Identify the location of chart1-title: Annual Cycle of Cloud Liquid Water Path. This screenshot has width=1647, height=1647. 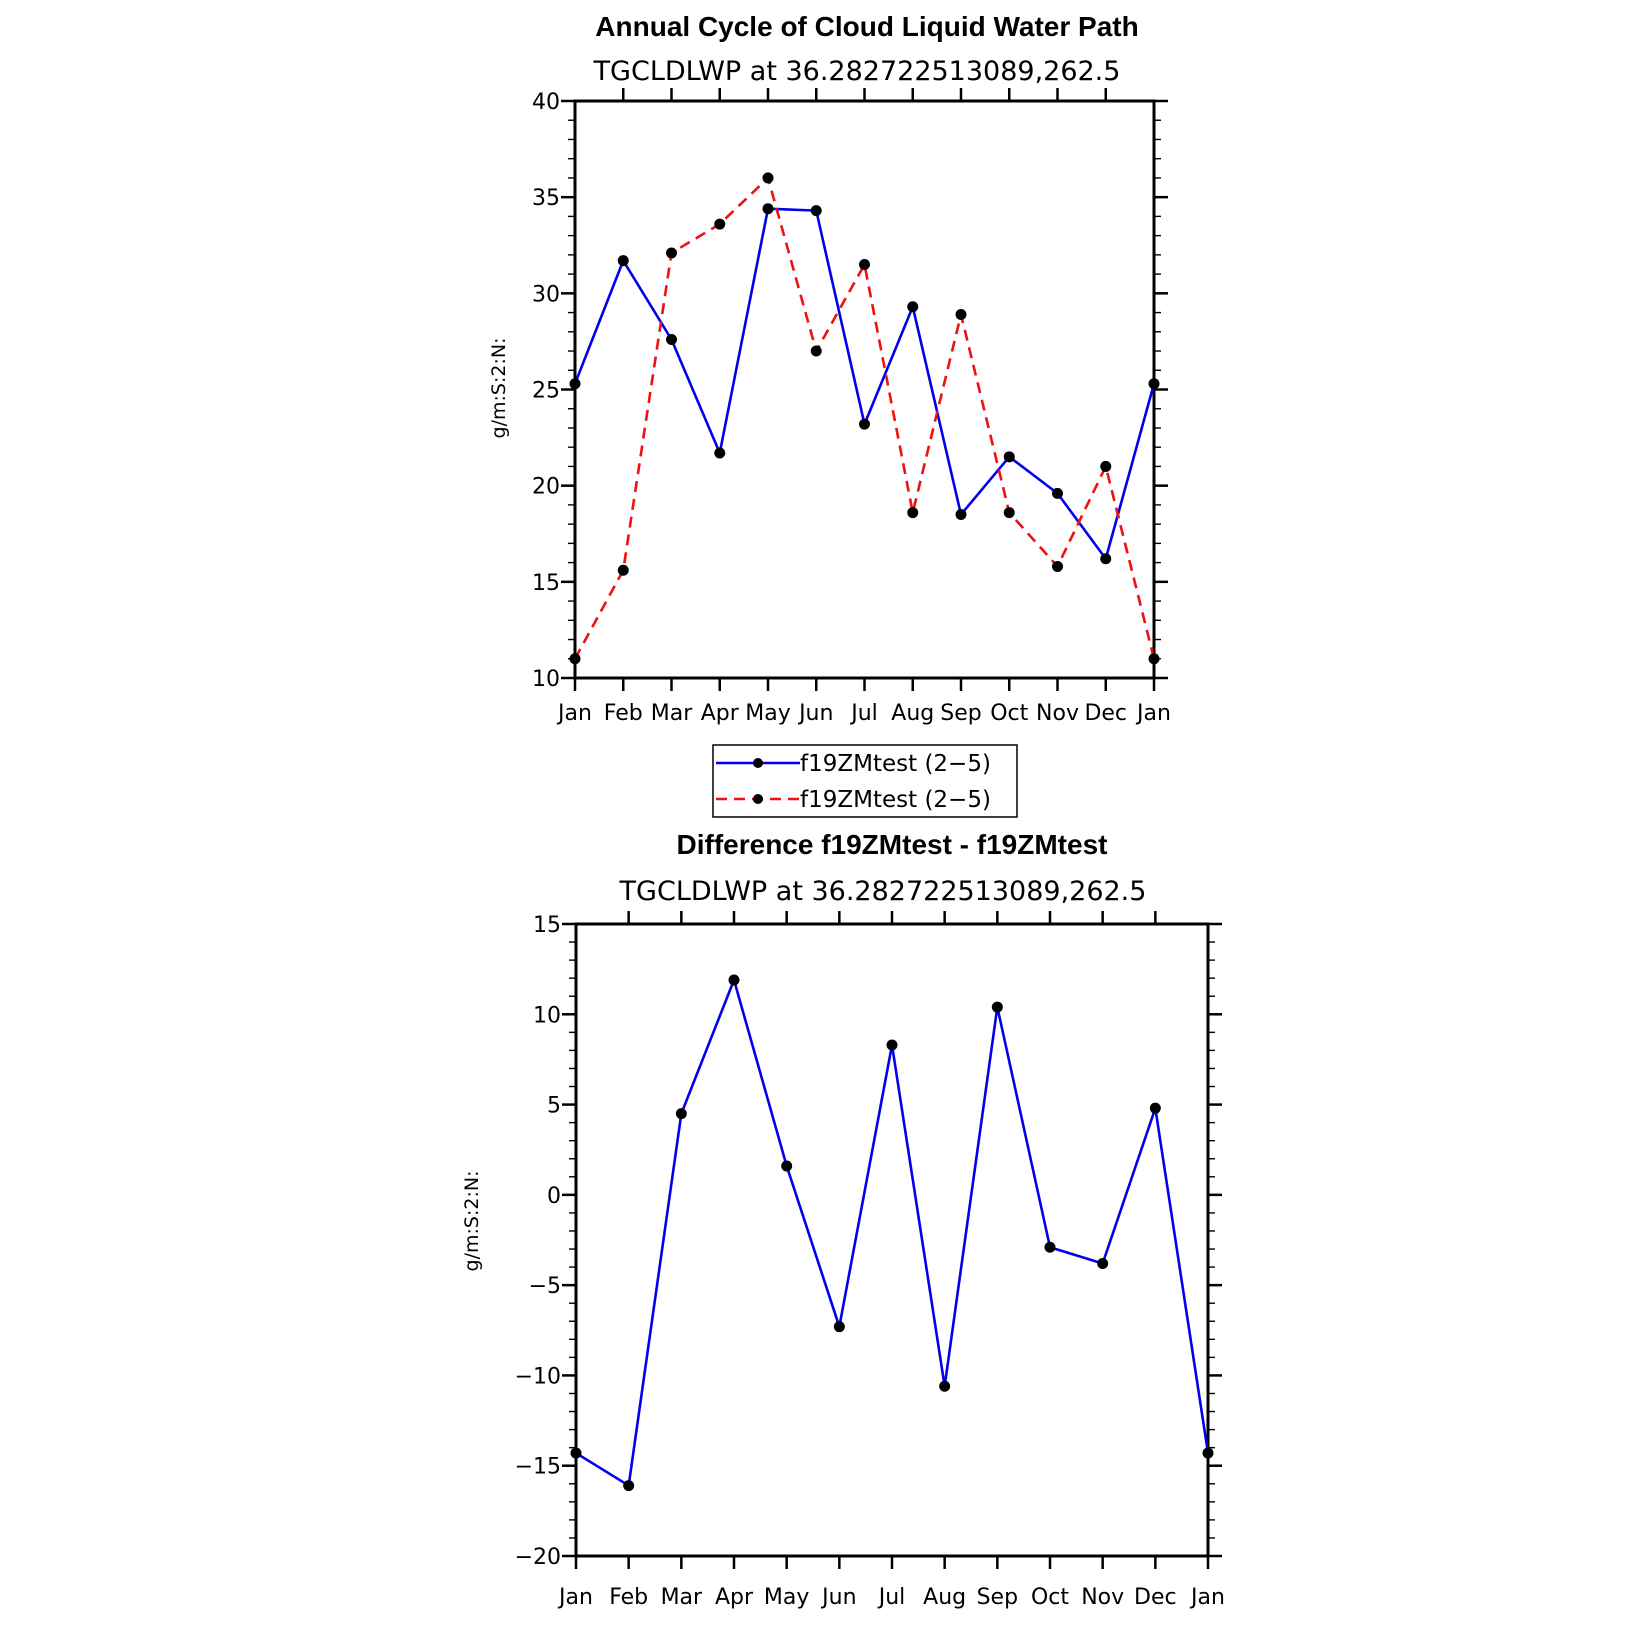
(866, 26).